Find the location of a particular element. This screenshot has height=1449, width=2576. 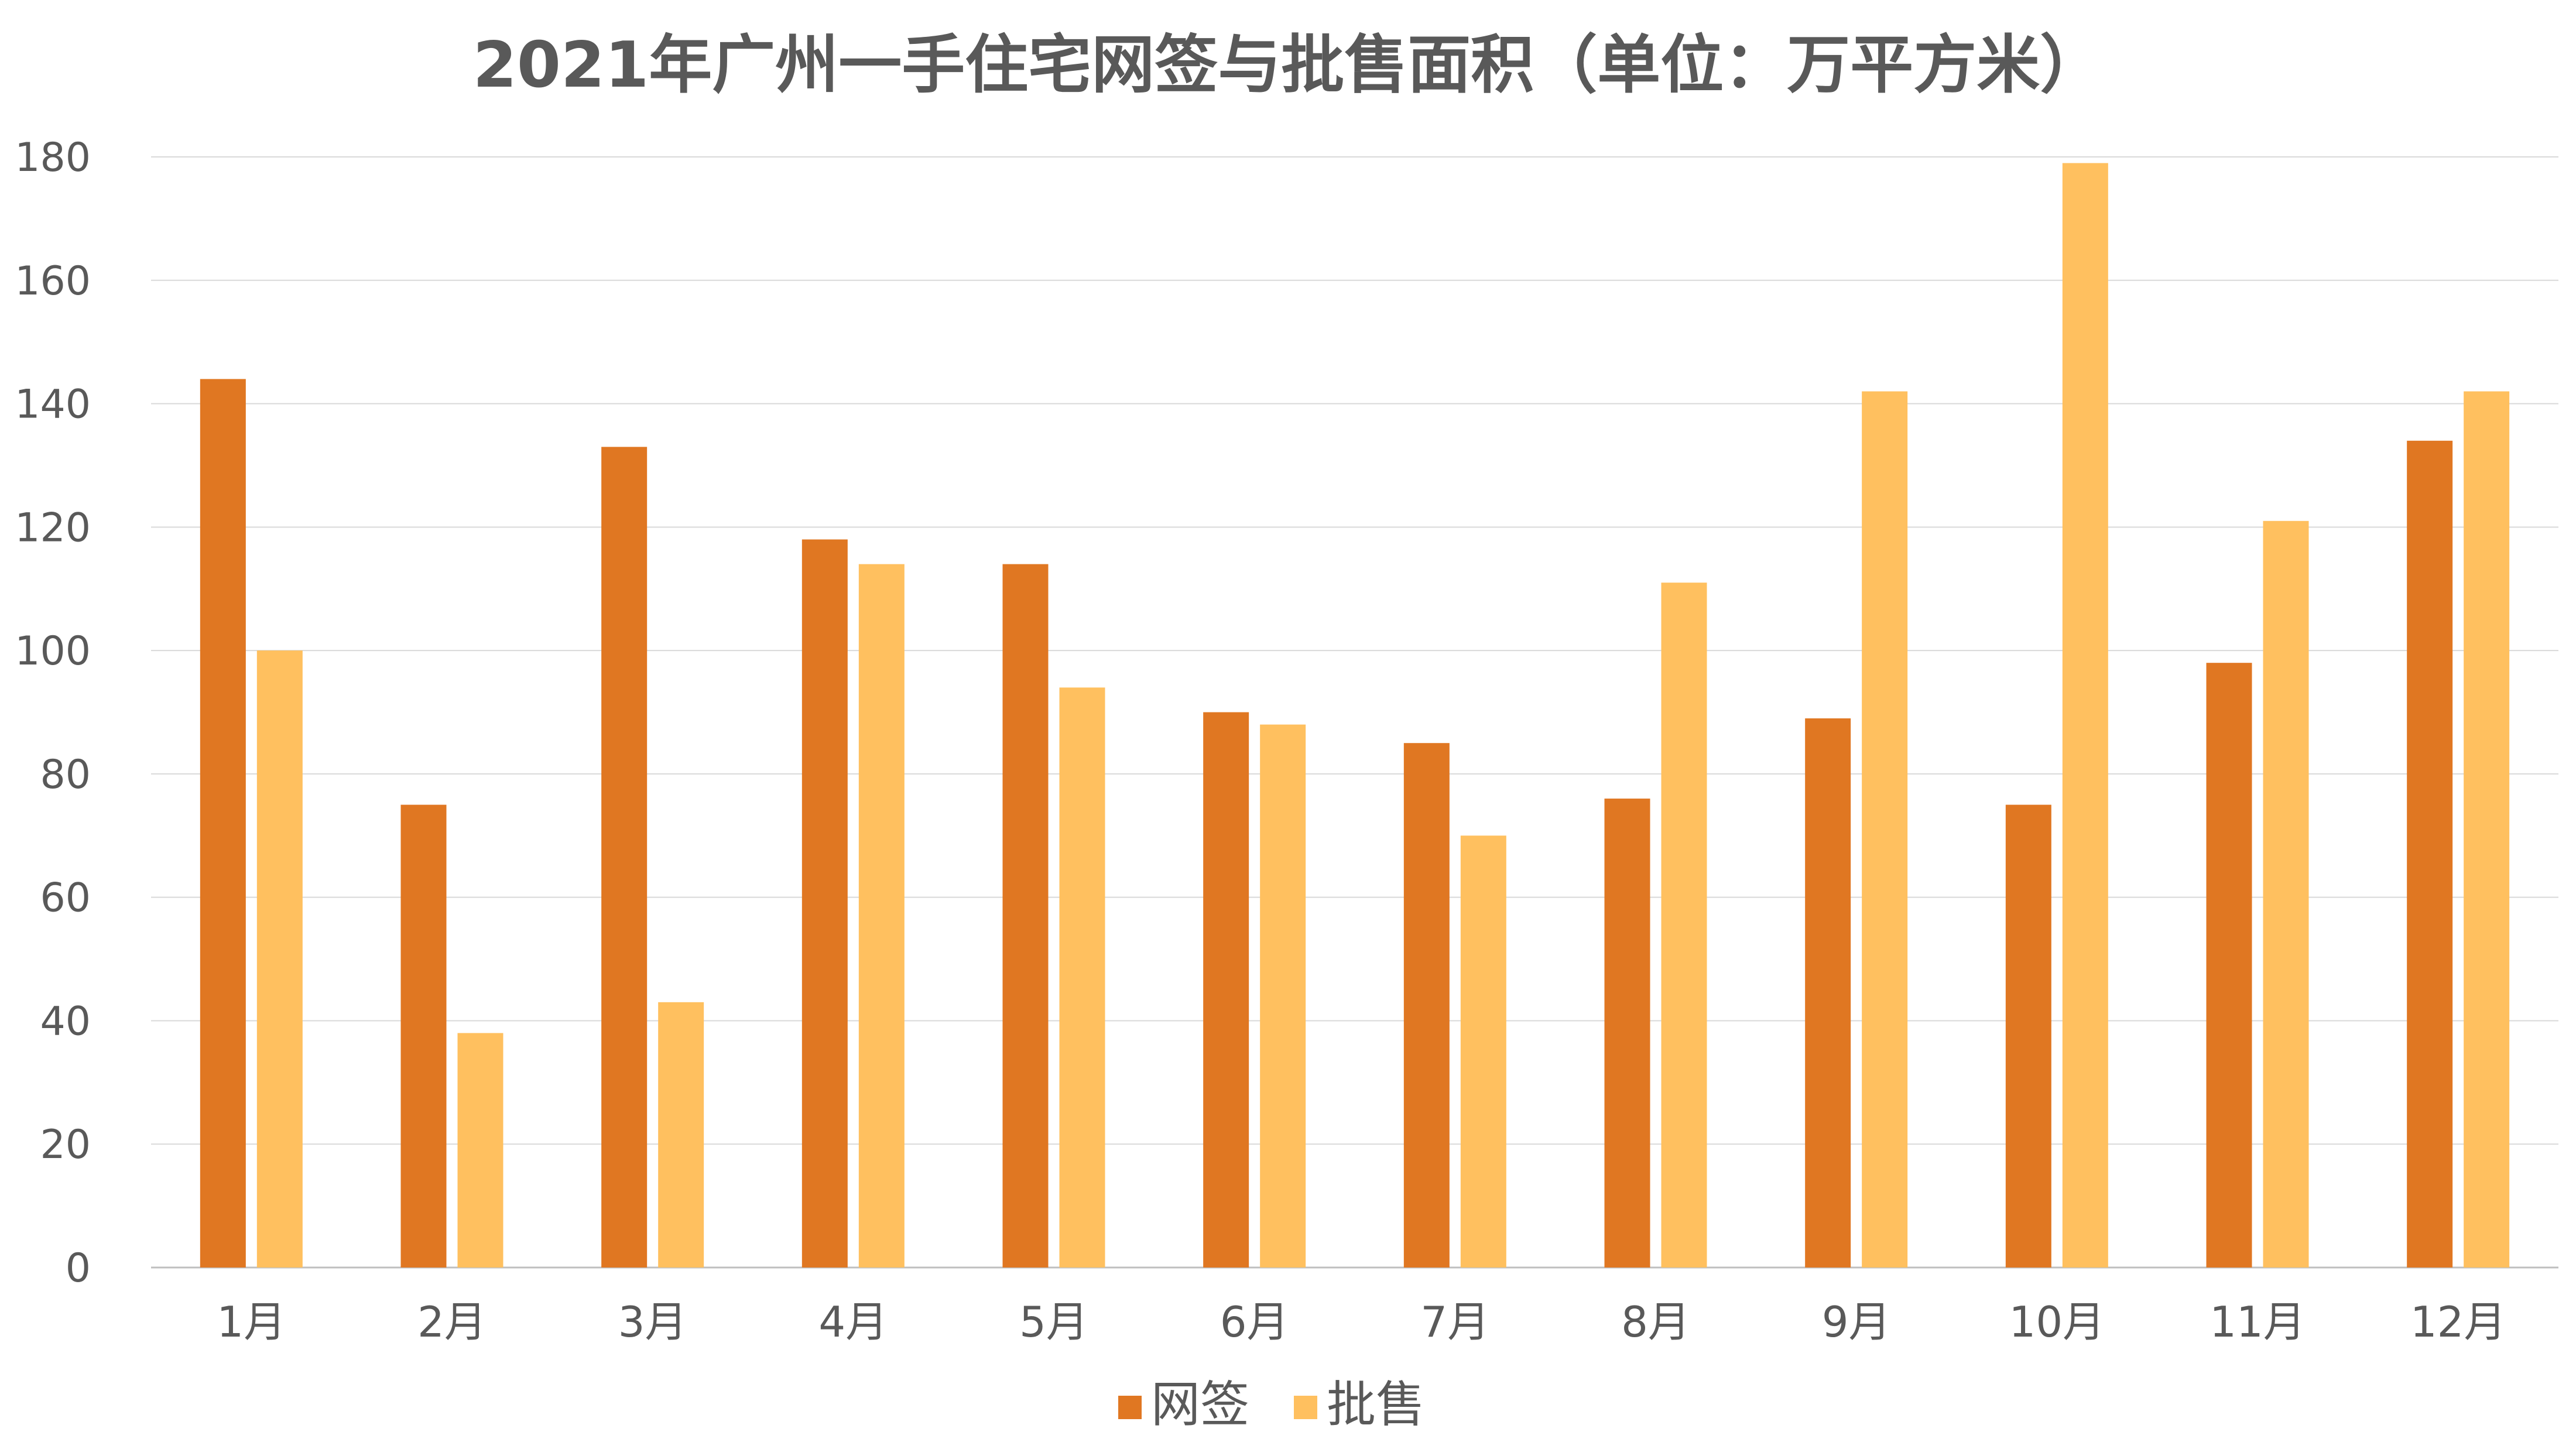

legend-label: 批售 is located at coordinates (1376, 1404).